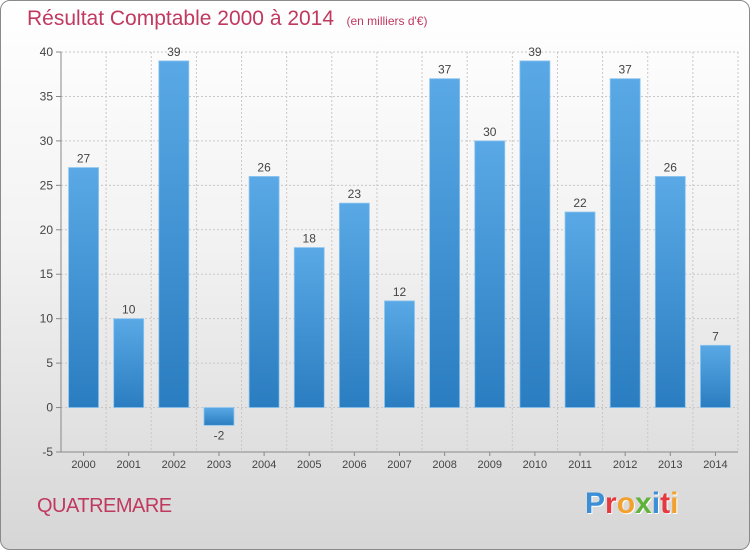 Image resolution: width=750 pixels, height=550 pixels. Describe the element at coordinates (174, 465) in the screenshot. I see `x-tick-label: 2002` at that location.